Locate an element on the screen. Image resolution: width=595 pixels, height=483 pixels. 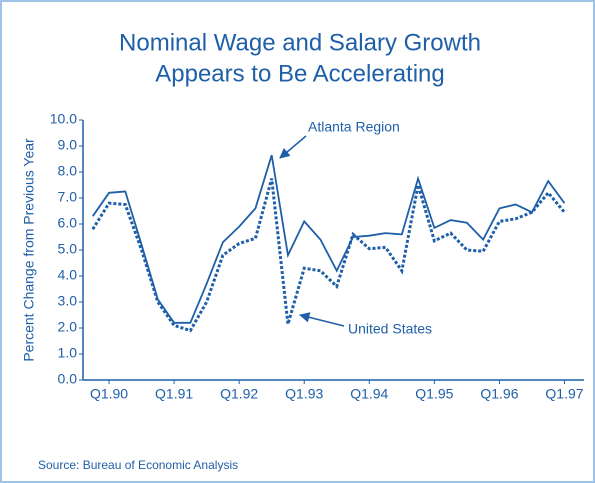
chart-title: Appears to Be Accelerating is located at coordinates (300, 73).